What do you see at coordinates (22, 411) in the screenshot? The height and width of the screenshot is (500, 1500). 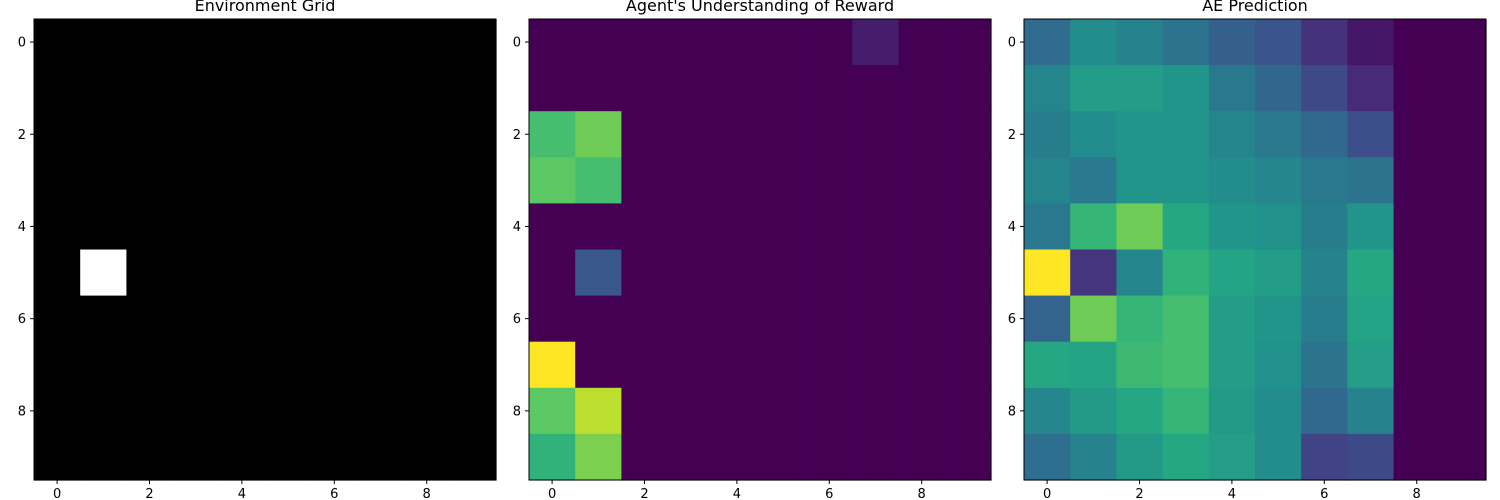 I see `y-tick-label: 8` at bounding box center [22, 411].